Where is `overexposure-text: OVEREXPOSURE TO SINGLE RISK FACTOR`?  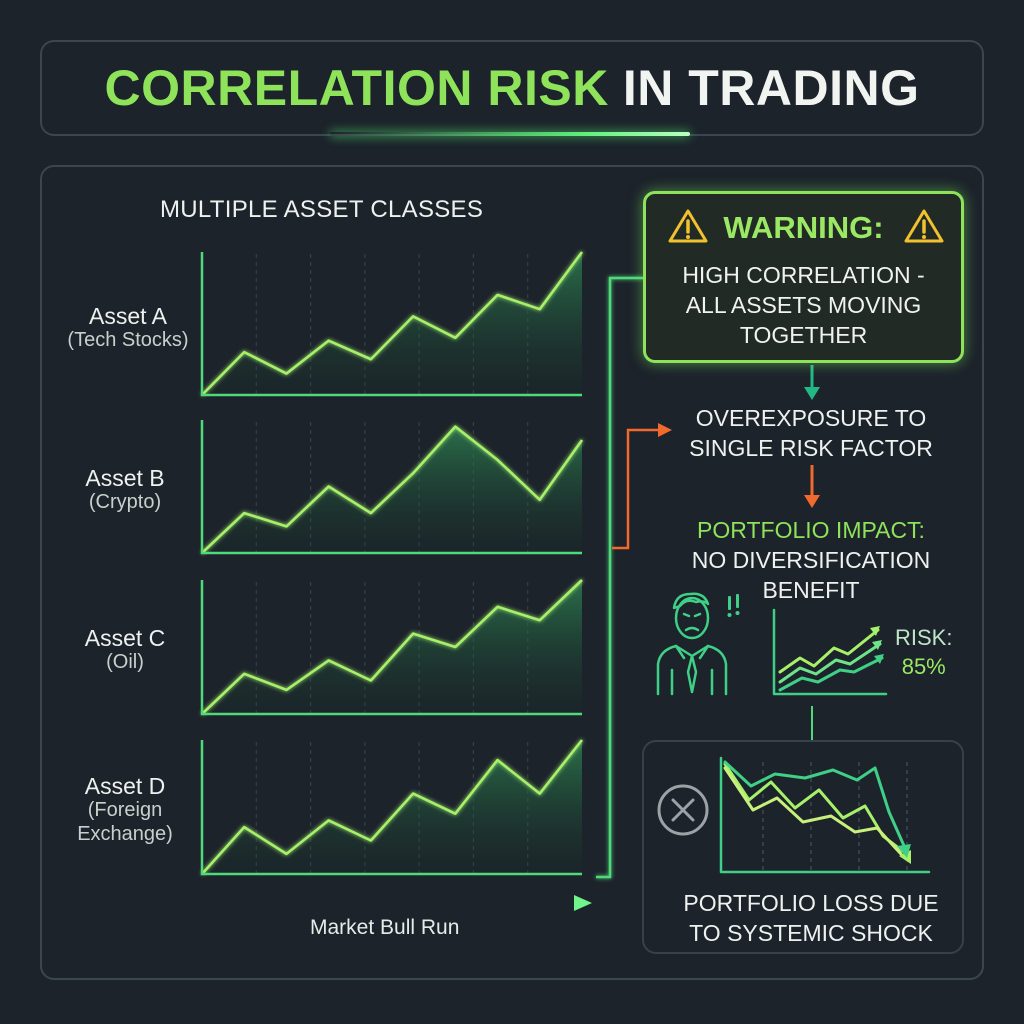 overexposure-text: OVEREXPOSURE TO SINGLE RISK FACTOR is located at coordinates (811, 433).